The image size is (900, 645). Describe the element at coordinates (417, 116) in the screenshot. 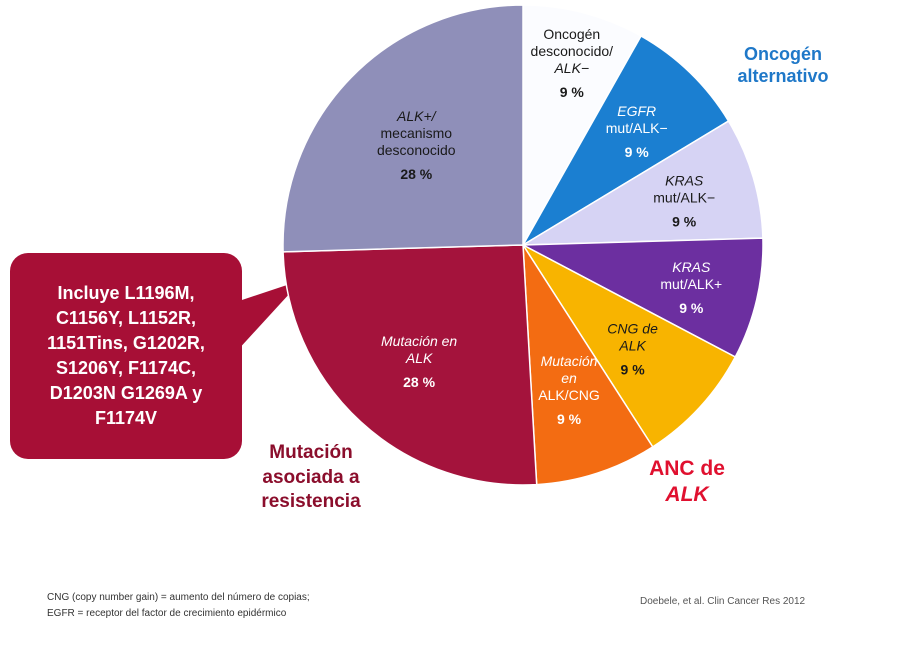

I see `slice-label-line: ALK+/` at that location.